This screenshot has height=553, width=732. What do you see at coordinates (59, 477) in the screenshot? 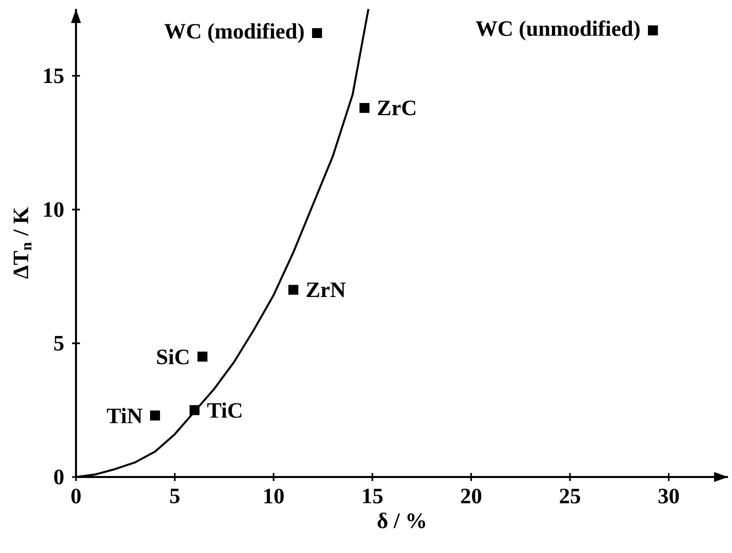
I see `y-tick-label: 0` at bounding box center [59, 477].